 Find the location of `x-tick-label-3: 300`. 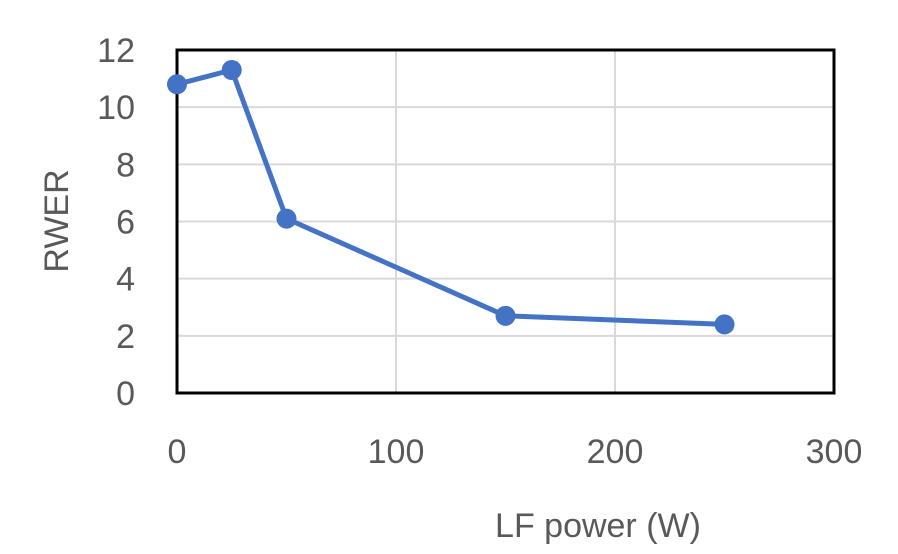

x-tick-label-3: 300 is located at coordinates (834, 452).